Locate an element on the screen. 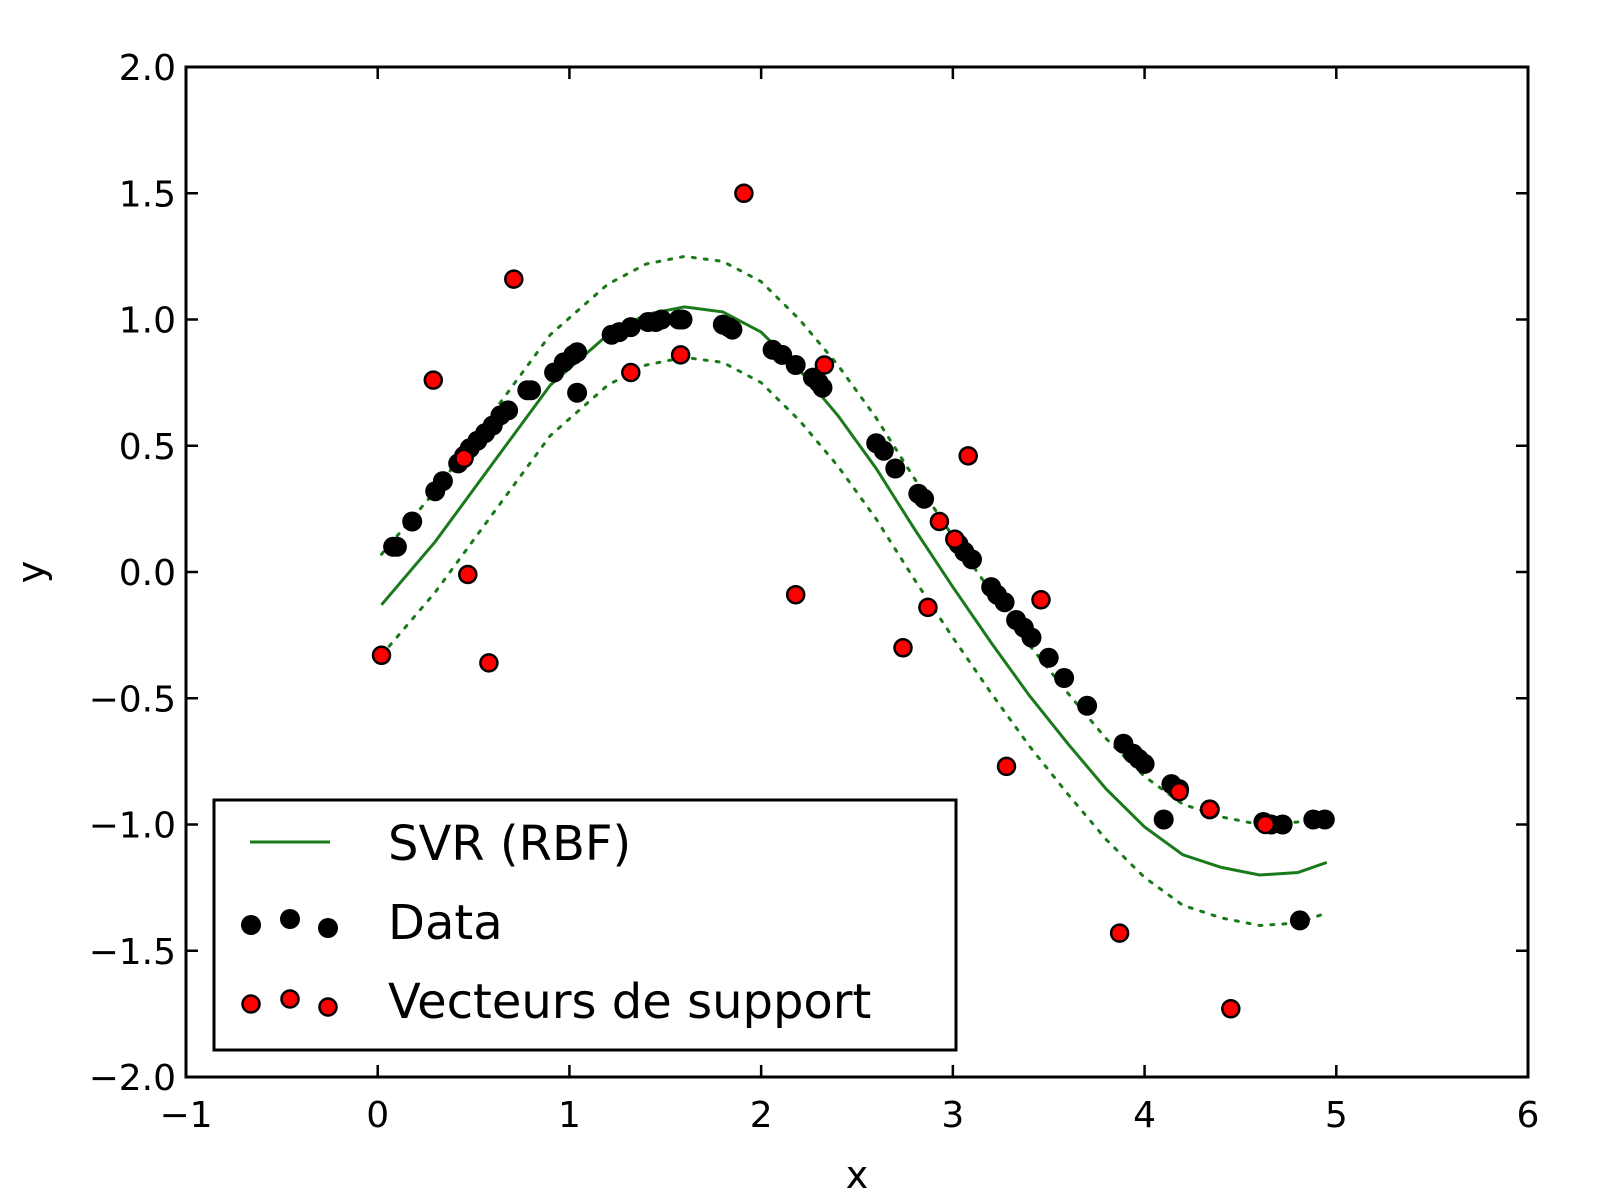  x-tick-label: 0 is located at coordinates (377, 1115).